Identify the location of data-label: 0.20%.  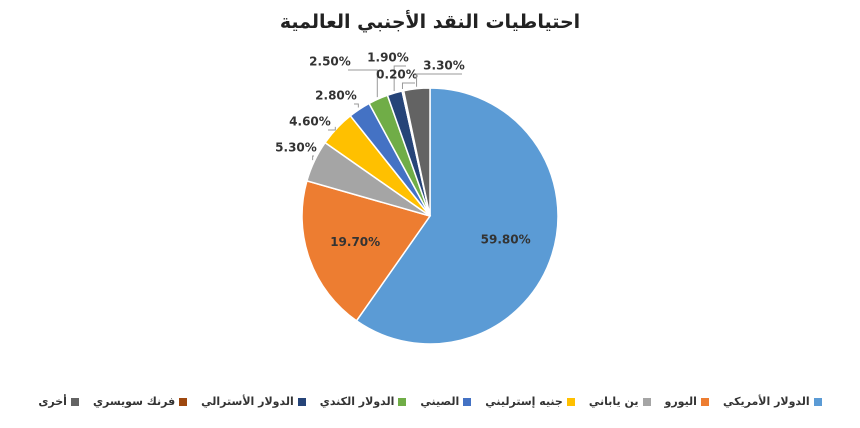
(397, 75).